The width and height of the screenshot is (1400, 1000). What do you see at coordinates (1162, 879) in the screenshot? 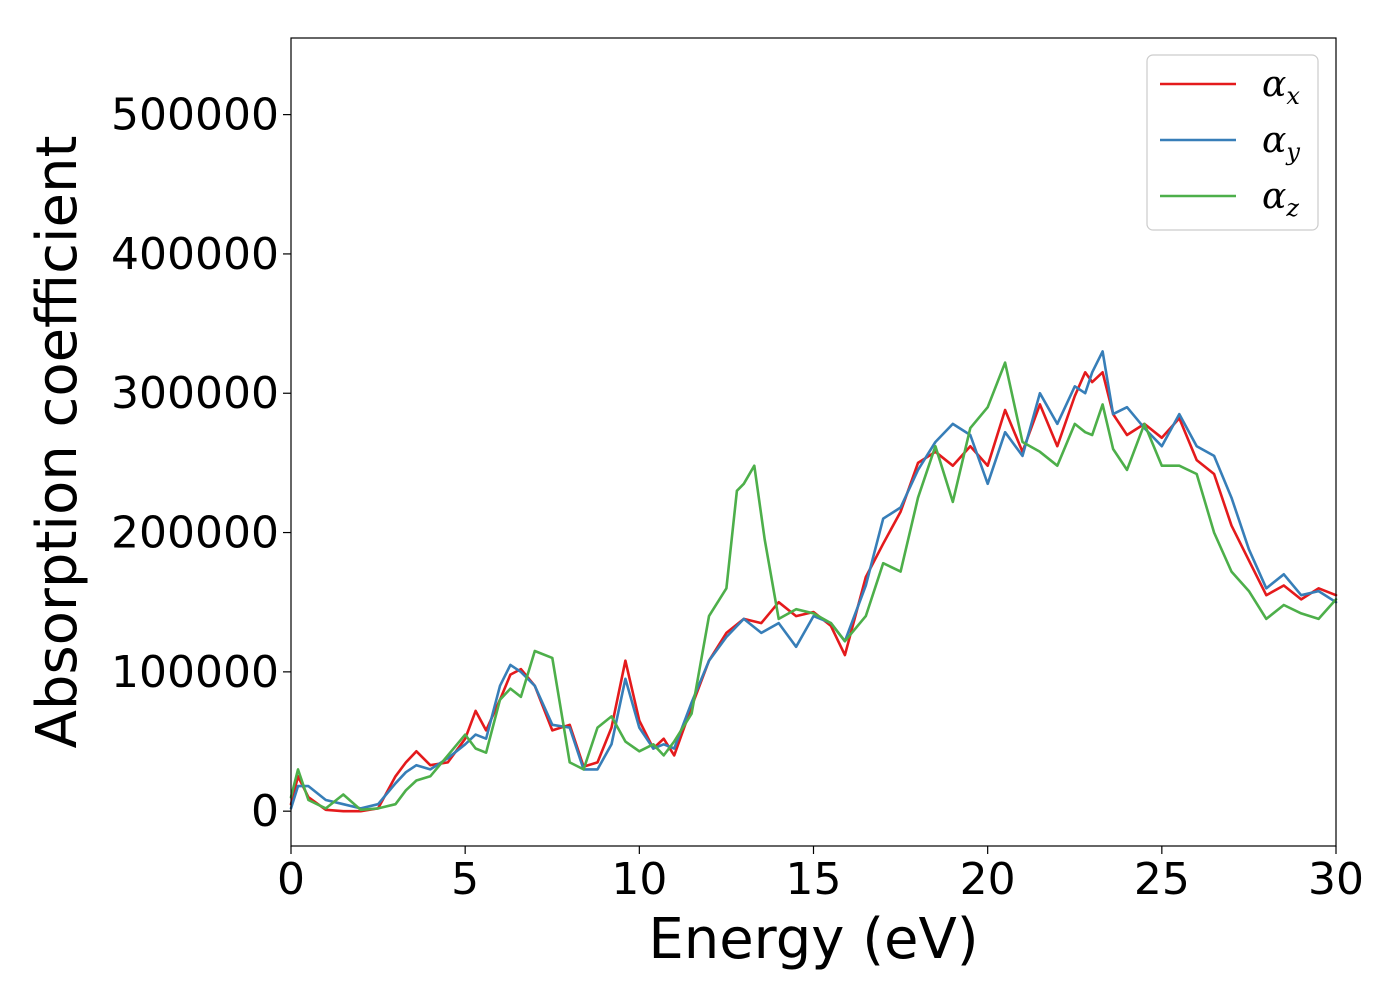
I see `x-tick-label: 25` at bounding box center [1162, 879].